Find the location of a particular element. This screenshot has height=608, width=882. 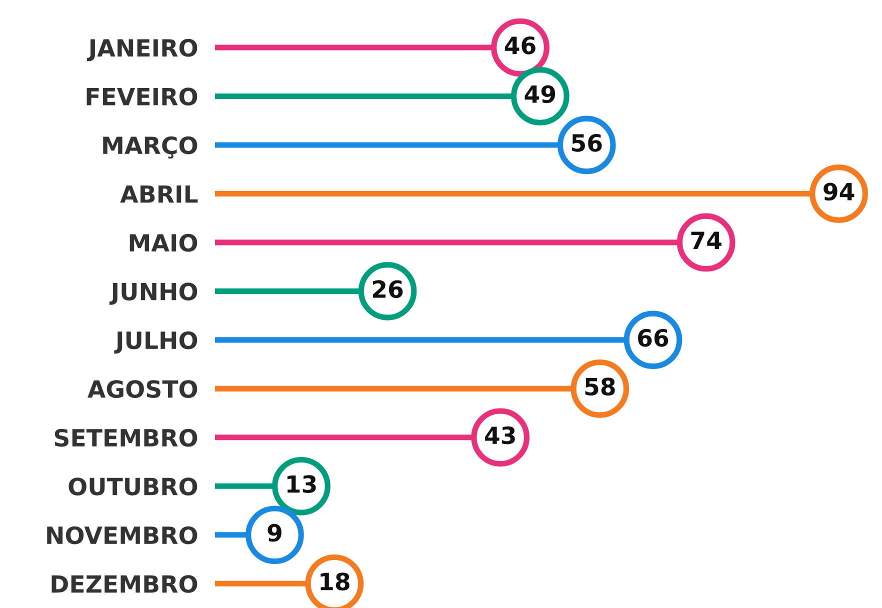

data-label: 13 is located at coordinates (302, 484).